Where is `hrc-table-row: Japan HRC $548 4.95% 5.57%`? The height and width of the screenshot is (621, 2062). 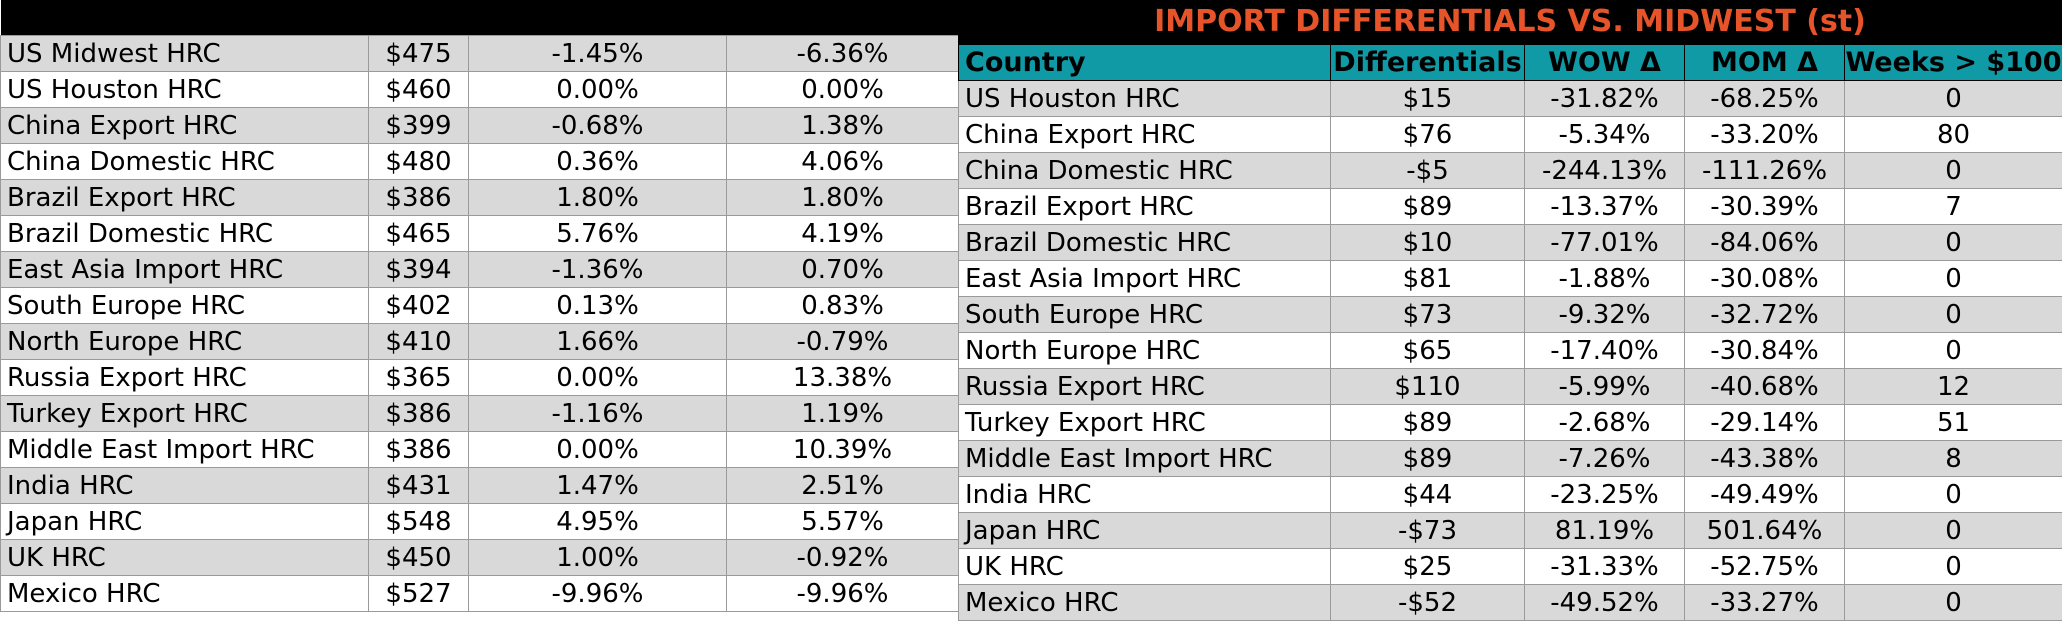 hrc-table-row: Japan HRC $548 4.95% 5.57% is located at coordinates (479, 521).